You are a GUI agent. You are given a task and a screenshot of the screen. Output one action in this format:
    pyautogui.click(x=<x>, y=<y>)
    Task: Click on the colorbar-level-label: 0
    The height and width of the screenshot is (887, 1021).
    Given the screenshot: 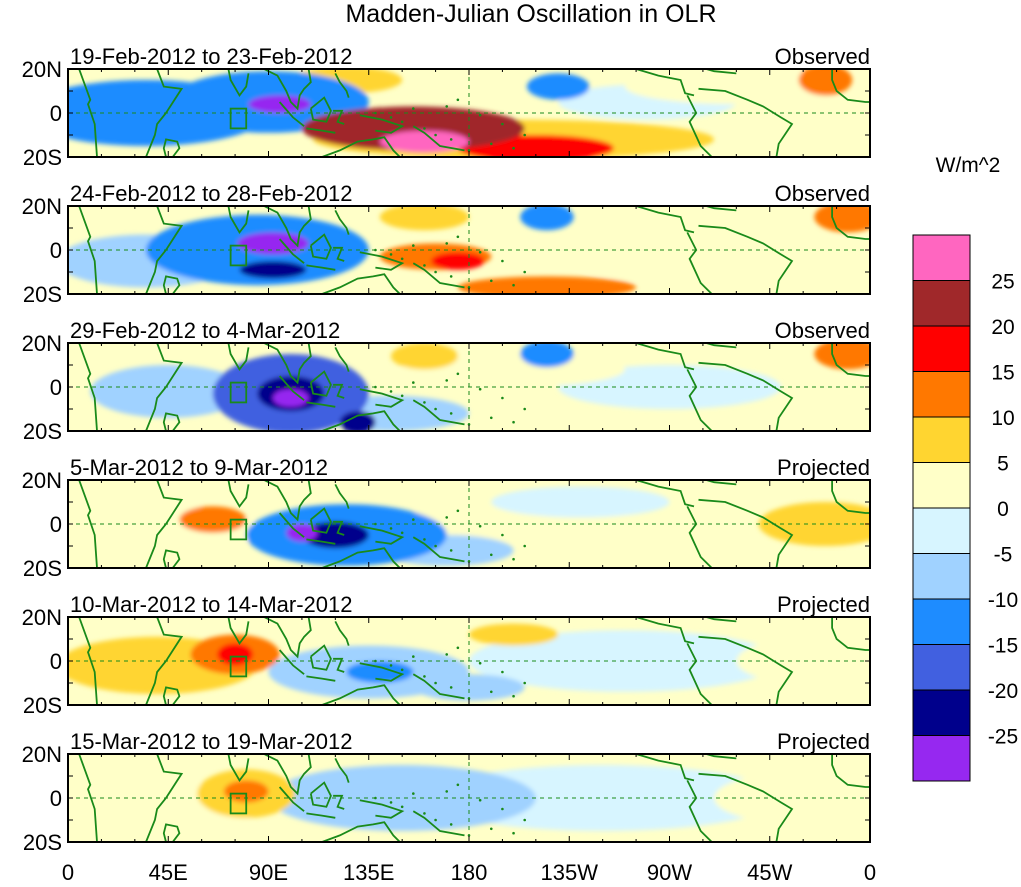 What is the action you would take?
    pyautogui.click(x=1003, y=509)
    